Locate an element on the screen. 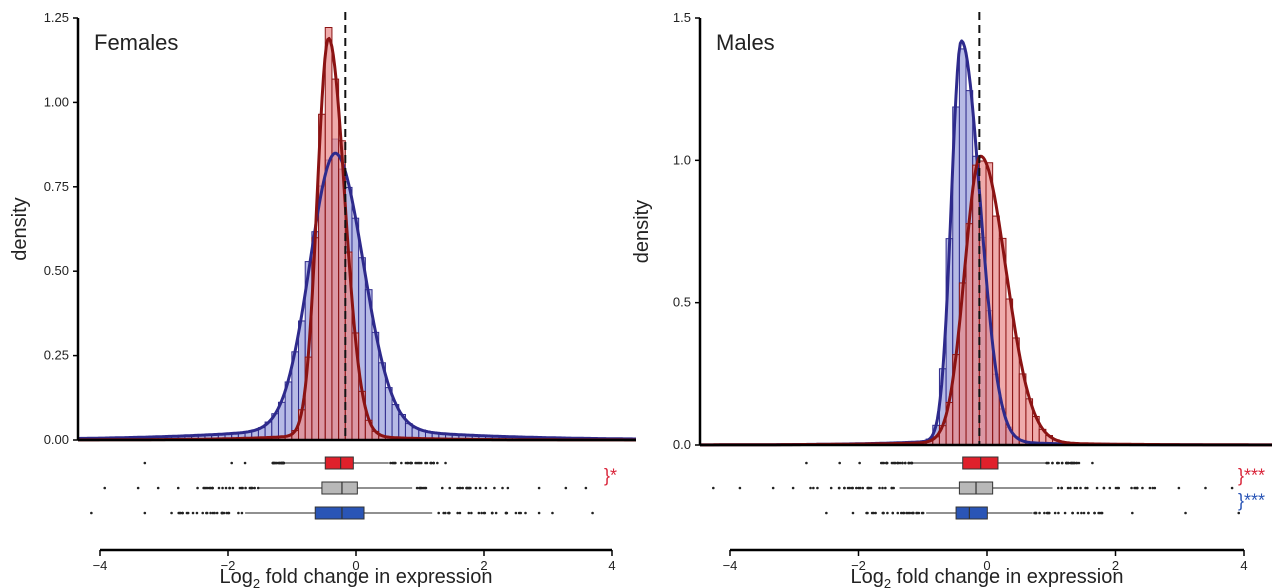 The height and width of the screenshot is (588, 1272). y-tick-label: 1.25 is located at coordinates (56, 17).